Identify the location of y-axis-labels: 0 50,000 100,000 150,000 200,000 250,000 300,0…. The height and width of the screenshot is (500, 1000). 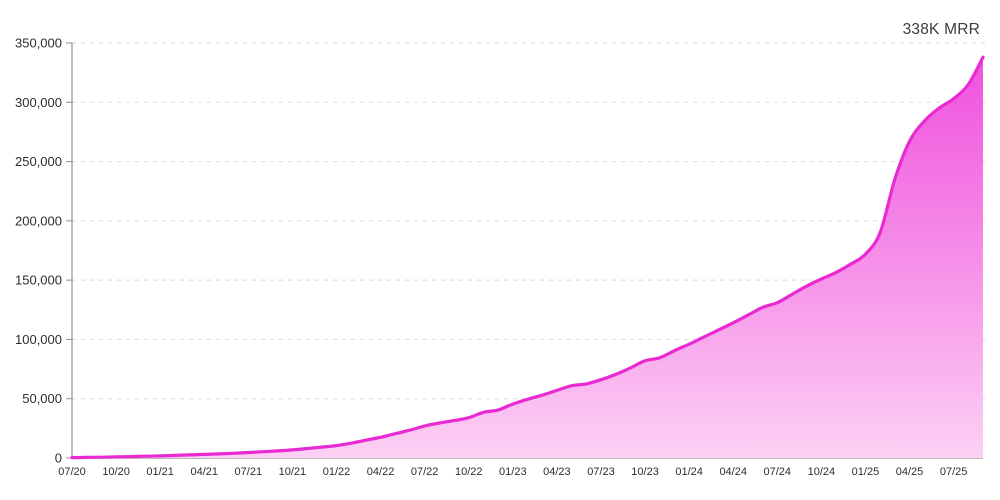
(38, 251).